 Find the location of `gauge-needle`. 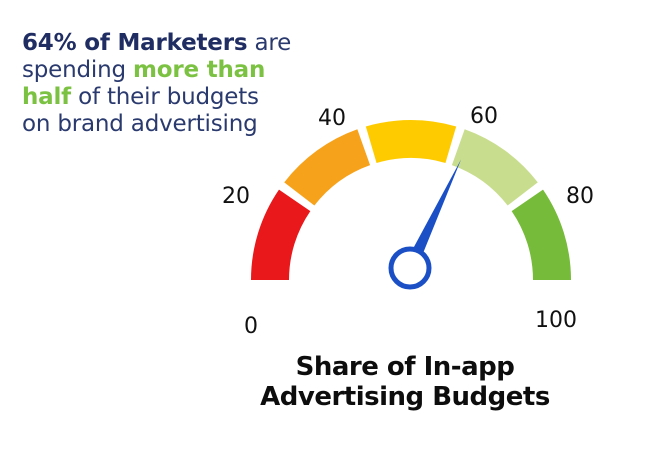

gauge-needle is located at coordinates (425, 224).